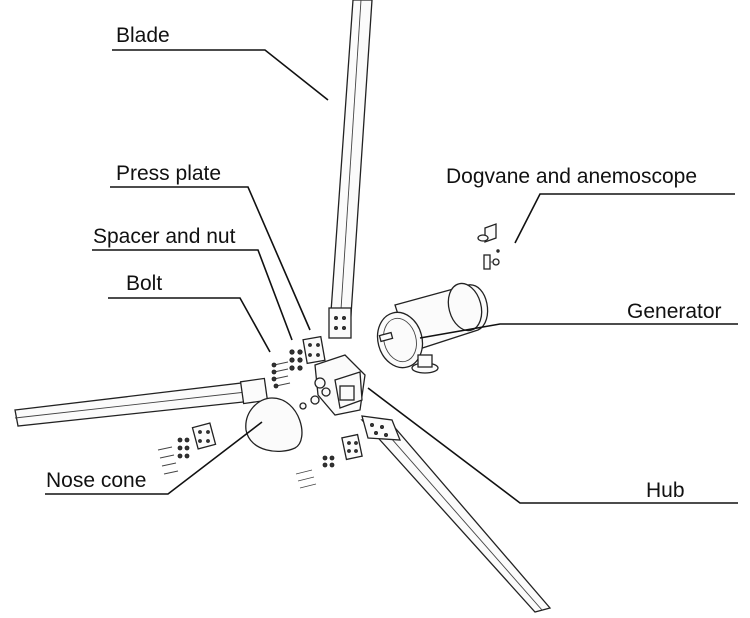  I want to click on bolt-leader, so click(189, 325).